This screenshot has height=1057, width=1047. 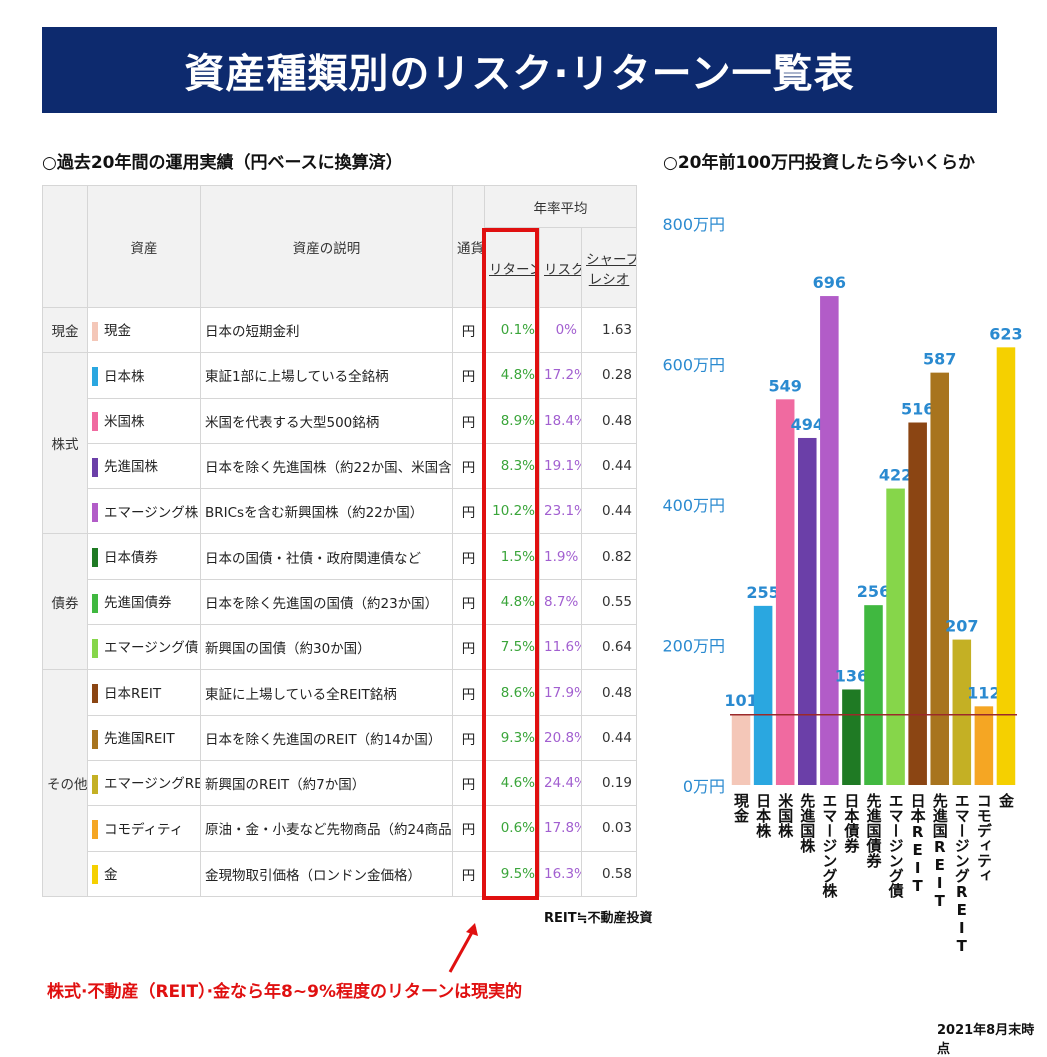 What do you see at coordinates (939, 359) in the screenshot?
I see `bar-value-label: 587` at bounding box center [939, 359].